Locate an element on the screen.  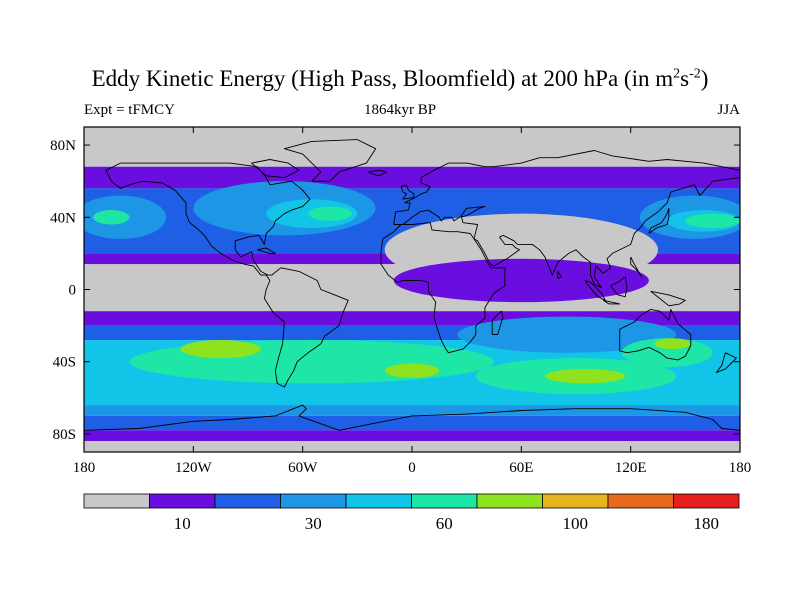
lat-label: 40N is located at coordinates (63, 218).